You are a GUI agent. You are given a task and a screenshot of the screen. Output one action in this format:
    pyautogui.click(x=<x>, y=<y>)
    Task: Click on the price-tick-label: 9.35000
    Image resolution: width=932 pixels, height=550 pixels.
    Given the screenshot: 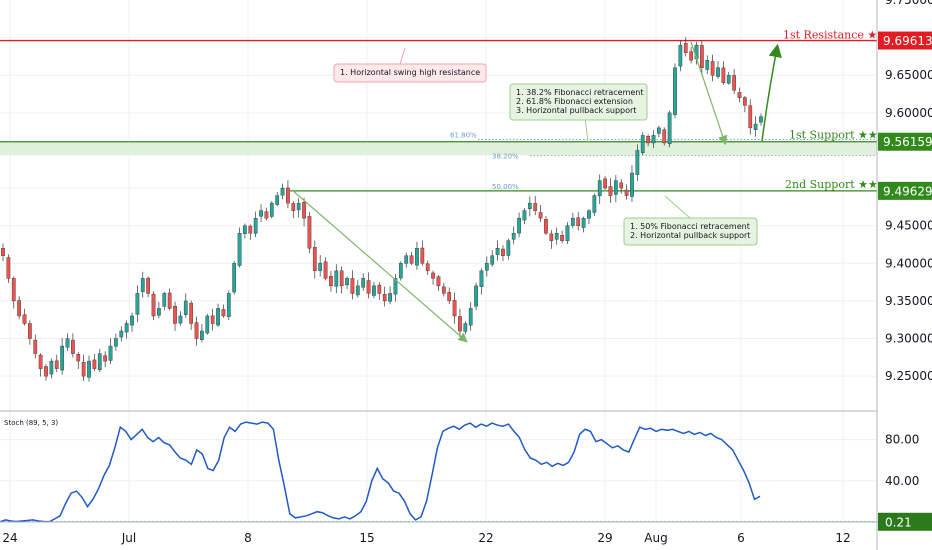 What is the action you would take?
    pyautogui.click(x=908, y=301)
    